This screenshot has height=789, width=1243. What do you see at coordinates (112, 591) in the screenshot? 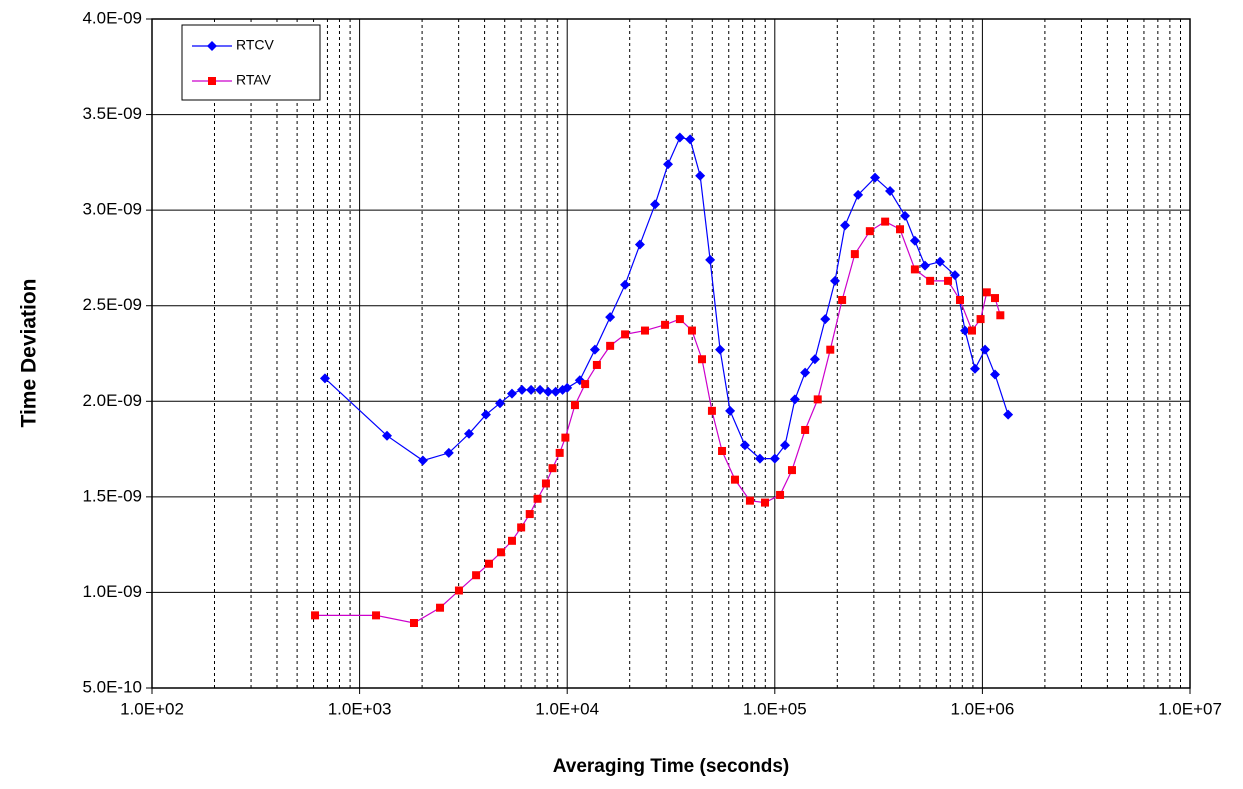
I see `y-tick-label: 1.0E-09` at bounding box center [112, 591].